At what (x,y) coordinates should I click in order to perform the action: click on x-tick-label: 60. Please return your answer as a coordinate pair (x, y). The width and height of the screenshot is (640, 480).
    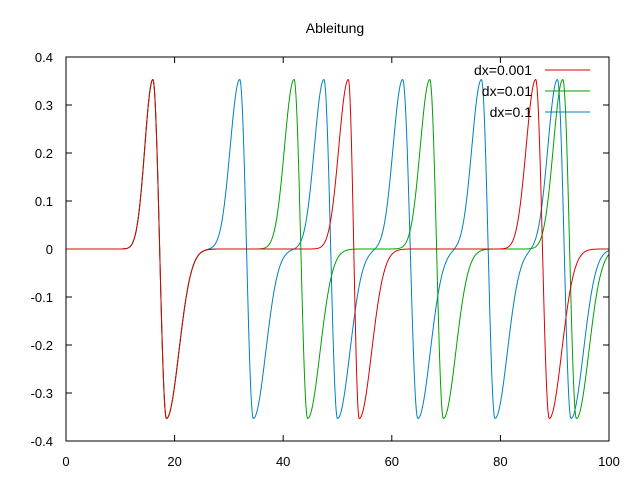
    Looking at the image, I should click on (392, 461).